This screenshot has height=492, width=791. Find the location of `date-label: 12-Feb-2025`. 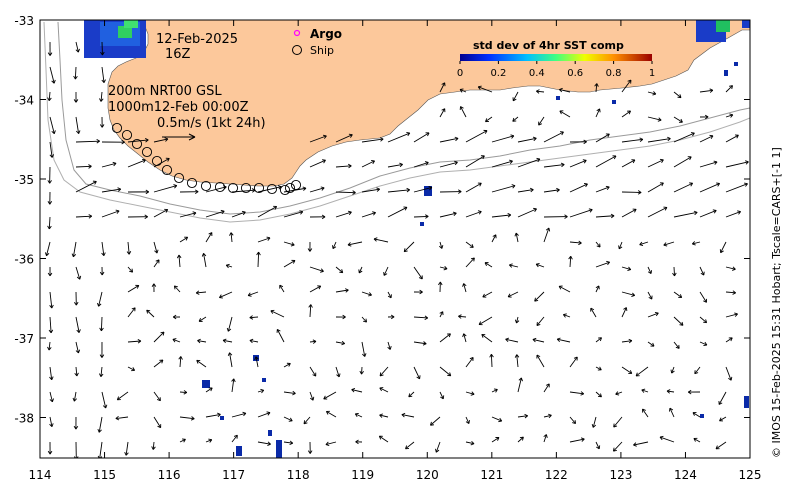

date-label: 12-Feb-2025 is located at coordinates (197, 39).